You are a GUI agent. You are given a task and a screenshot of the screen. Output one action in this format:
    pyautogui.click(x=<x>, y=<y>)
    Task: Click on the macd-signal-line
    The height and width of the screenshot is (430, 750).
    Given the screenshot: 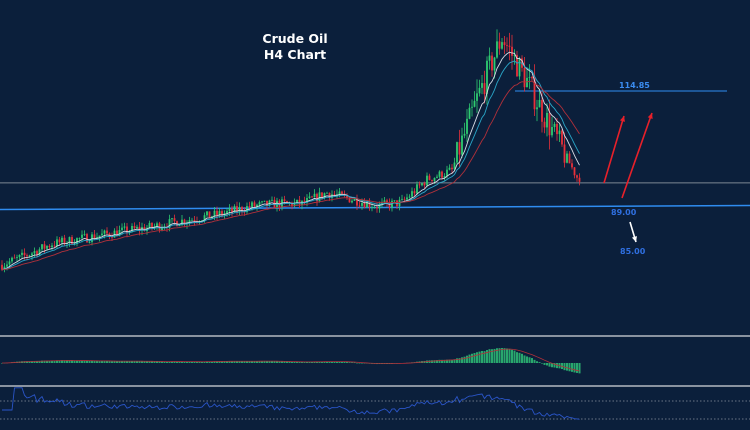 What is the action you would take?
    pyautogui.click(x=290, y=360)
    